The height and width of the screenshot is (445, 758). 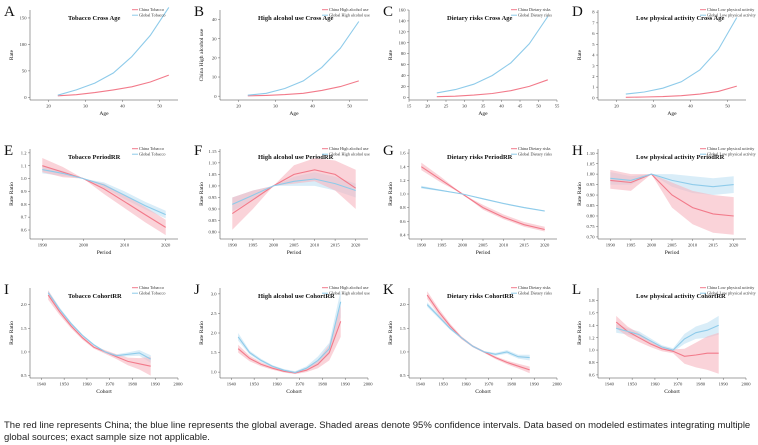 What do you see at coordinates (388, 12) in the screenshot?
I see `panel-label: C` at bounding box center [388, 12].